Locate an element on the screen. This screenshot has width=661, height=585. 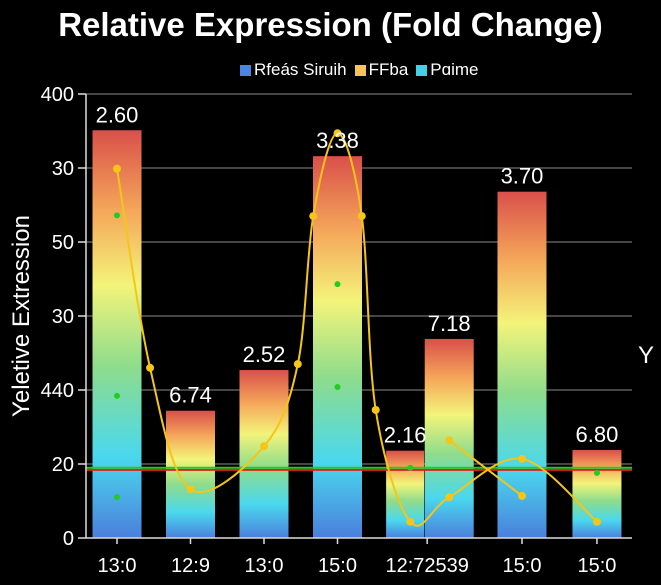
legend-item: Pɑime is located at coordinates (447, 70).